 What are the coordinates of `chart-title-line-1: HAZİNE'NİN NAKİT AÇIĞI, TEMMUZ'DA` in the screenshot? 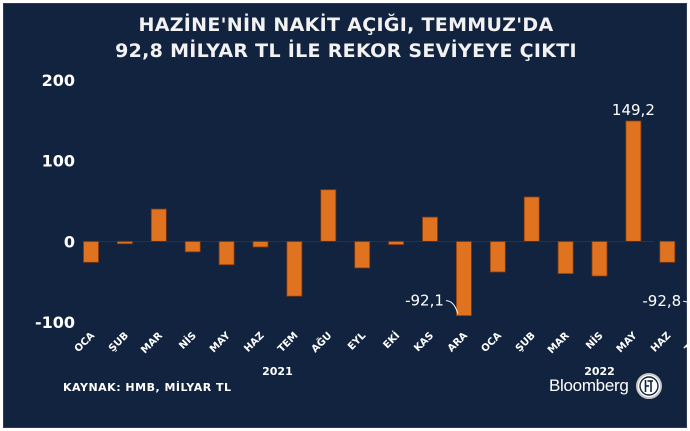 It's located at (346, 25).